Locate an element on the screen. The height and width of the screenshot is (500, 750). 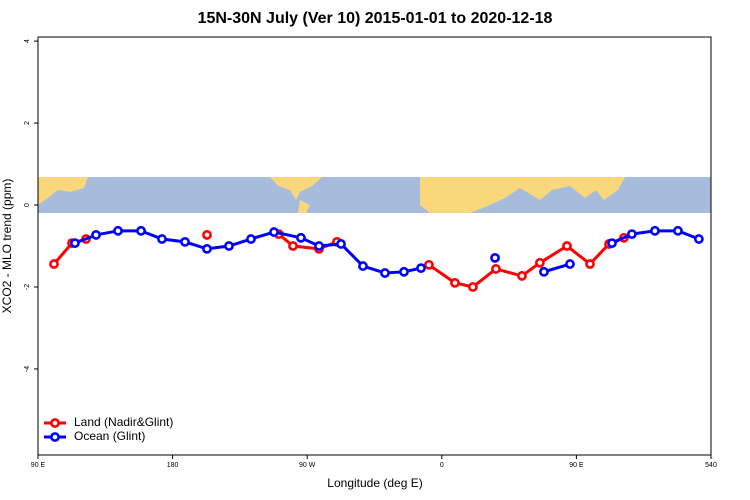
x-tick-label: 540 is located at coordinates (711, 465).